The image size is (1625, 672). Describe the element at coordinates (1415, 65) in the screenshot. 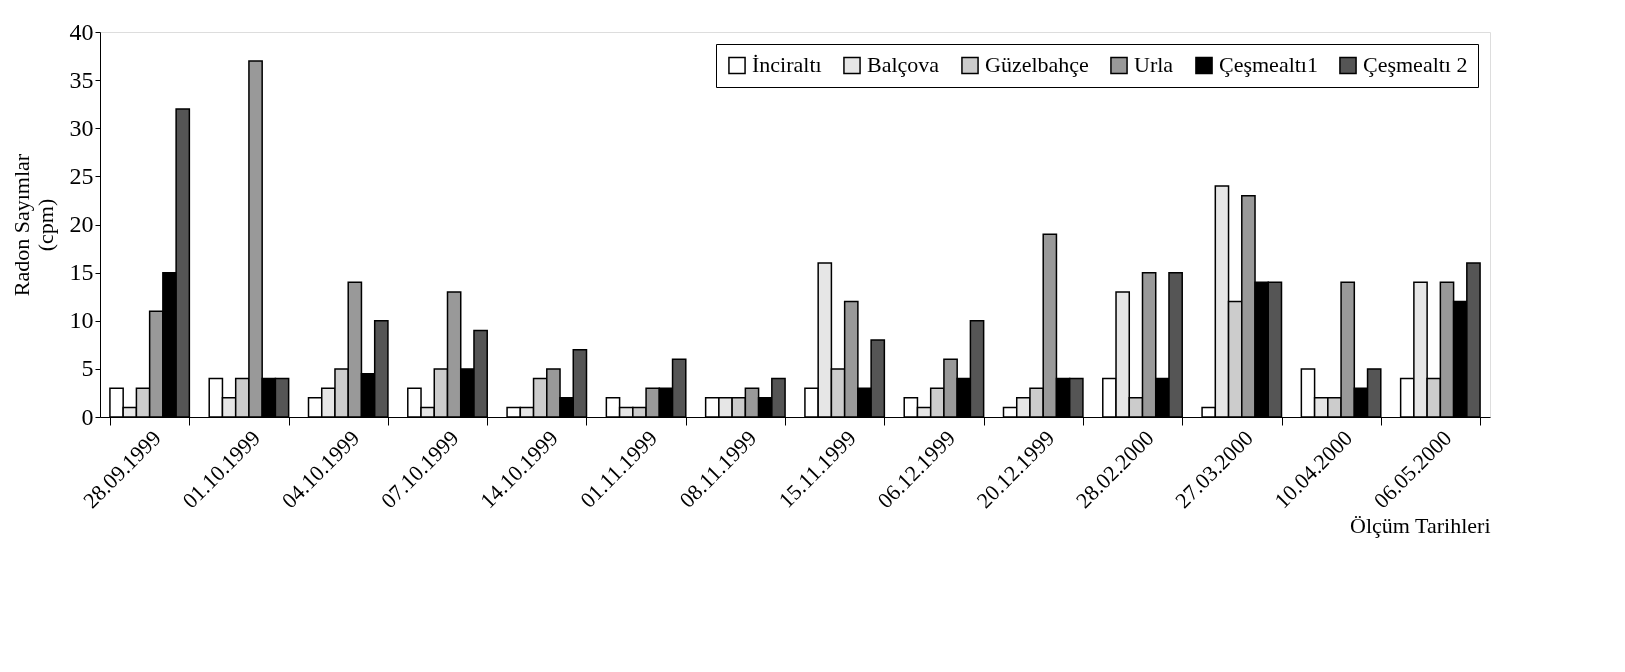

I see `legend-label: Çeşmealtı 2` at that location.